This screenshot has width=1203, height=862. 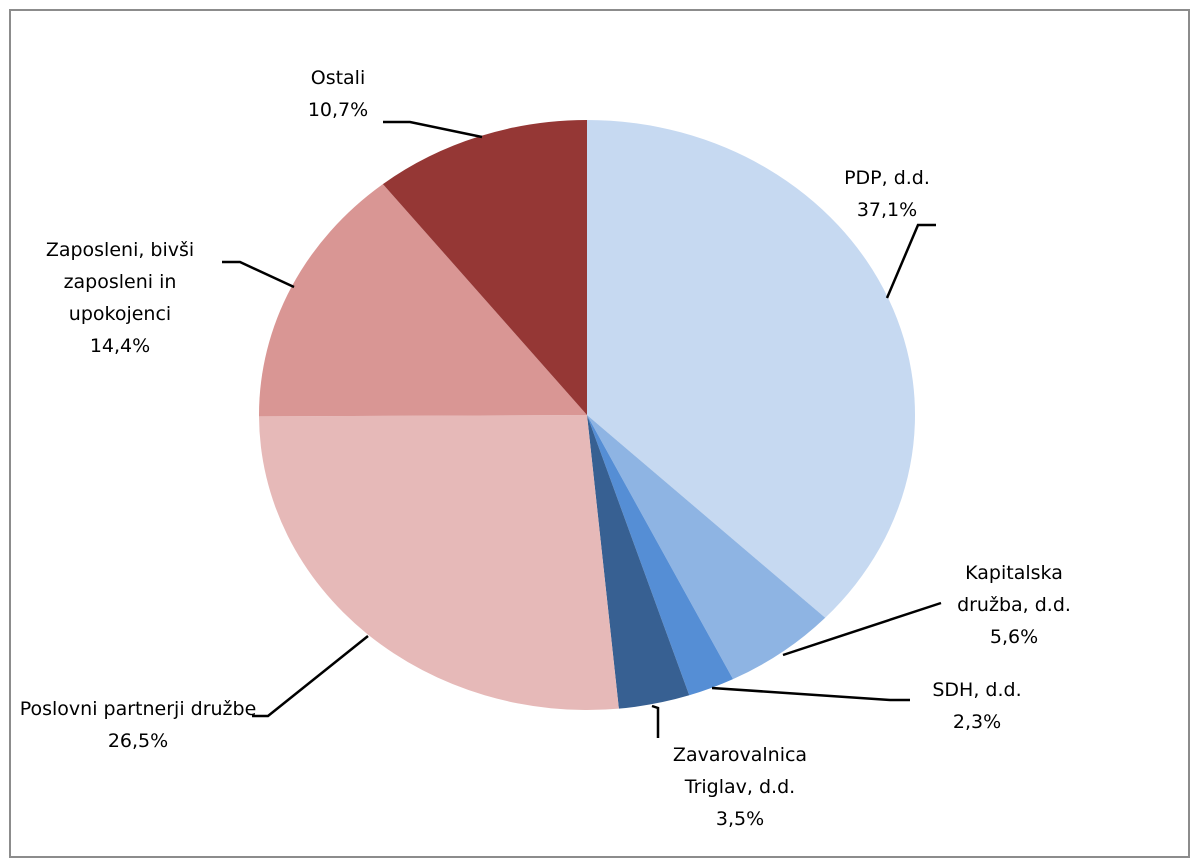 I want to click on value-label: 10,7%, so click(x=338, y=110).